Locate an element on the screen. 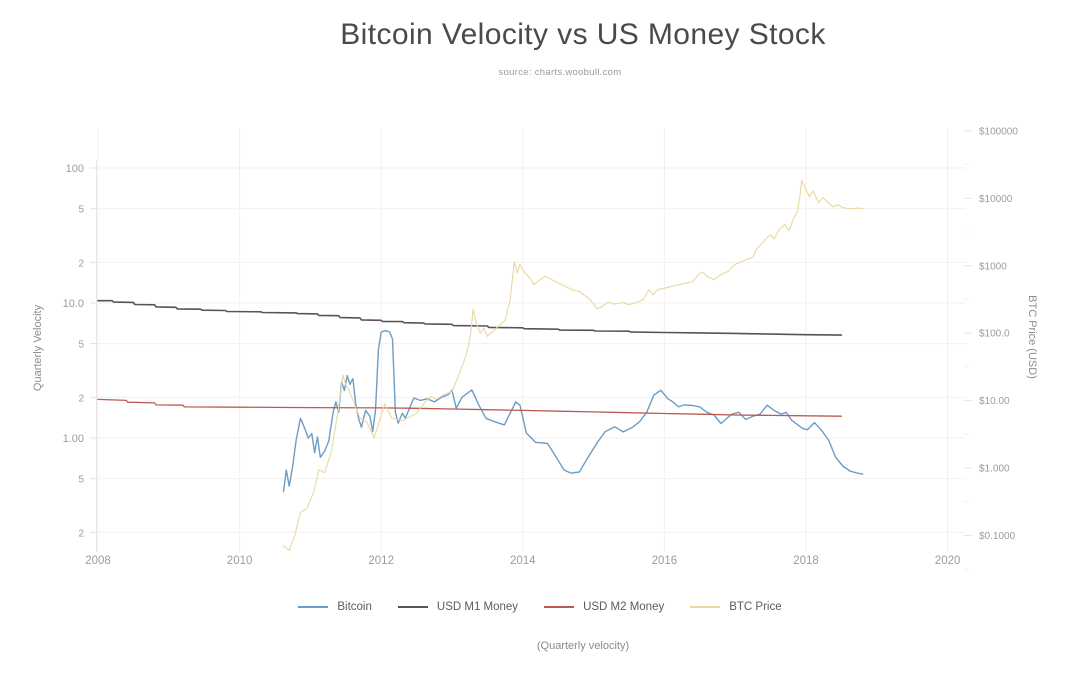  legend-label-btc-price: BTC Price is located at coordinates (755, 607).